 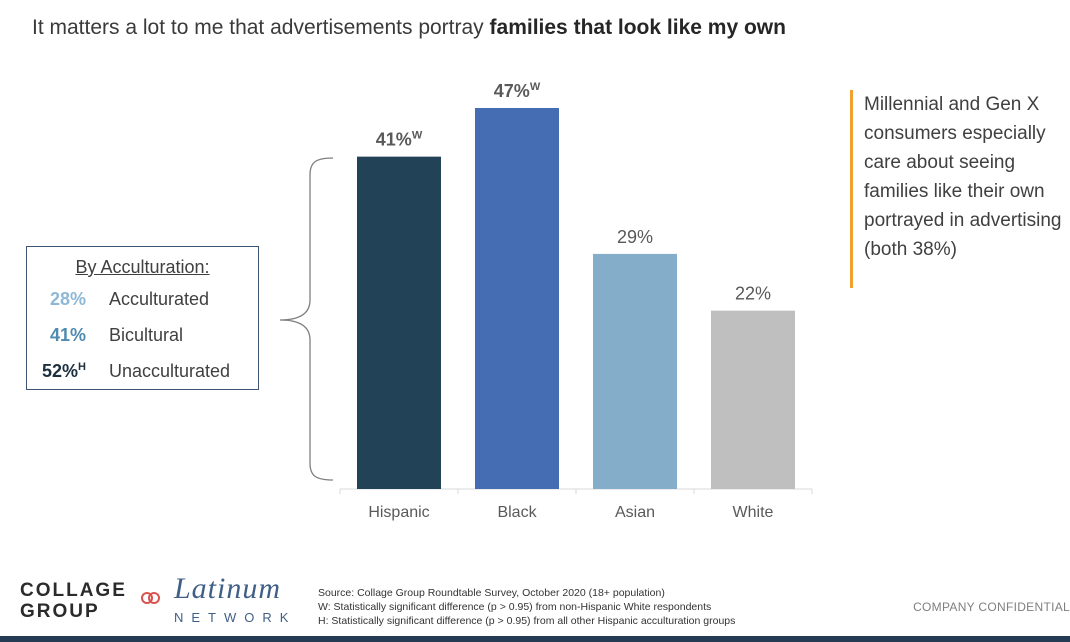 I want to click on bar-asian, so click(x=635, y=371).